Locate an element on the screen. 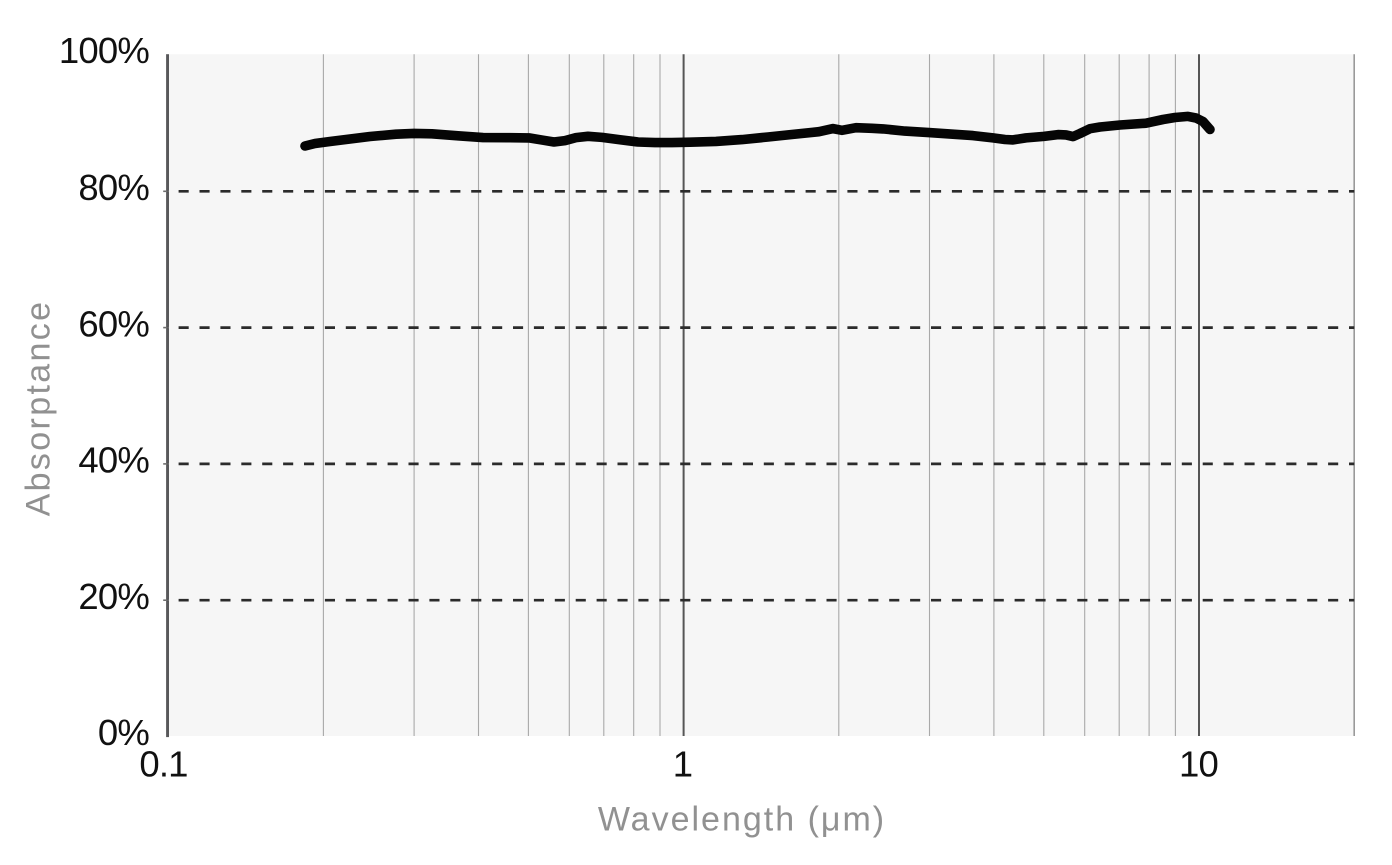 The width and height of the screenshot is (1392, 865). svg-text: 1 is located at coordinates (683, 763).